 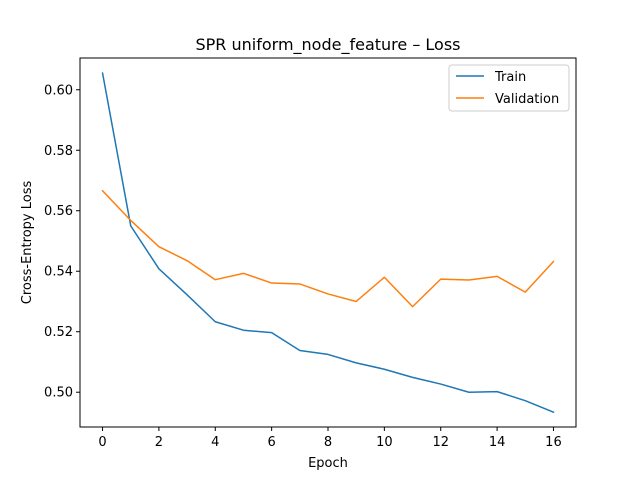 What do you see at coordinates (328, 463) in the screenshot?
I see `x-axis-label: Epoch` at bounding box center [328, 463].